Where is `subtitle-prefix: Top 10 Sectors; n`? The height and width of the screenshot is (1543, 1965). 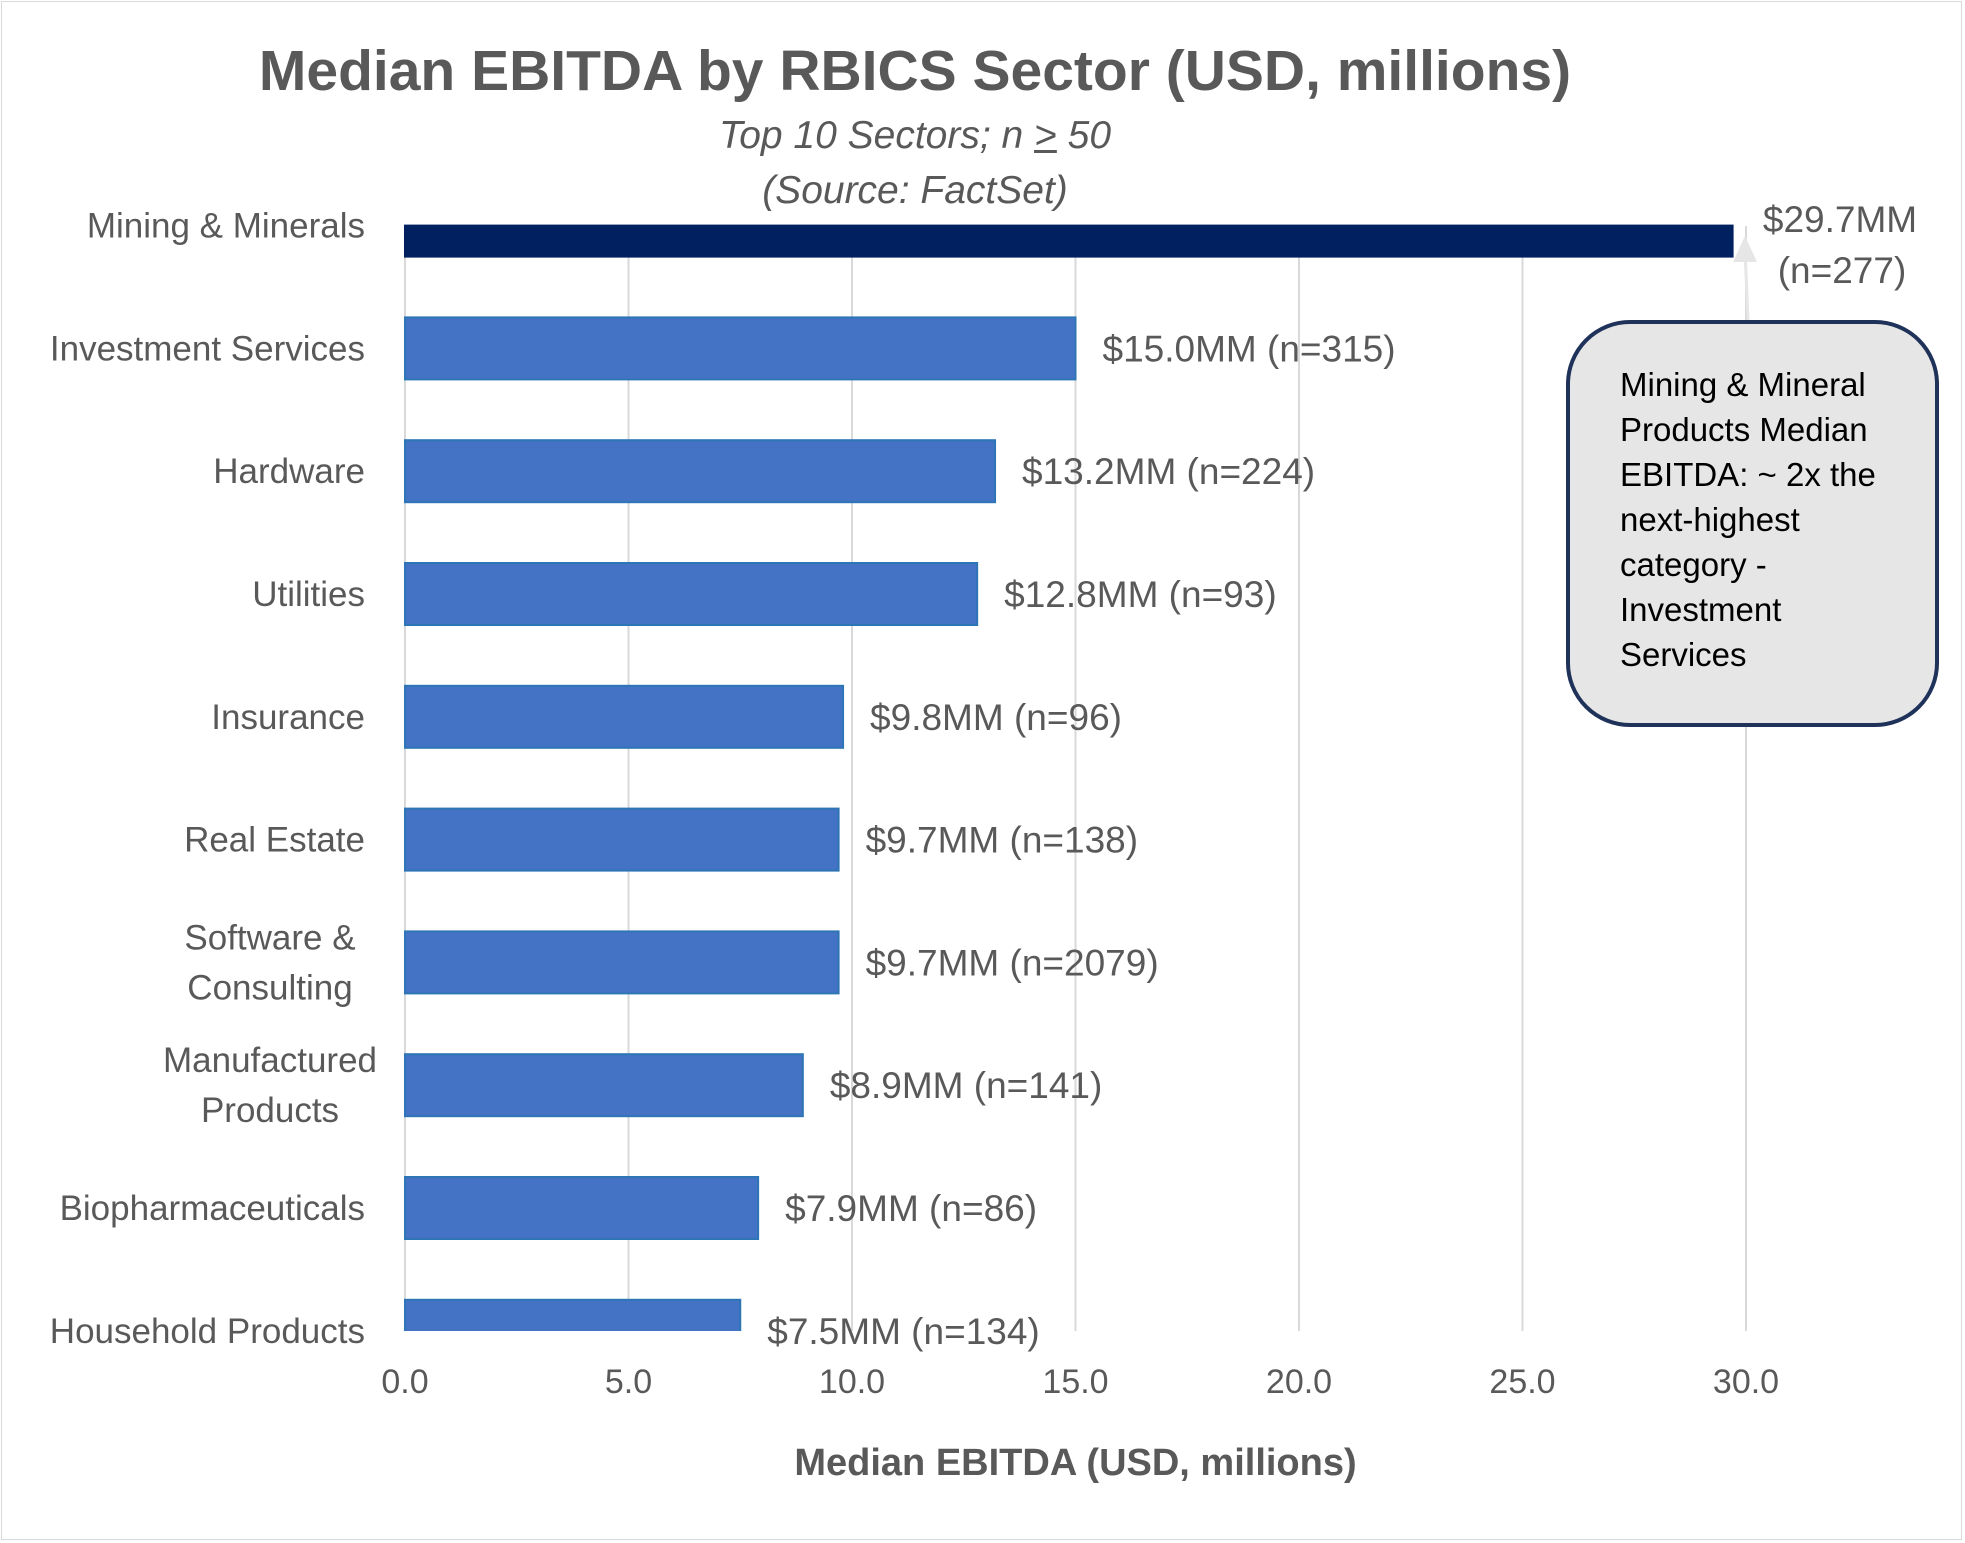 subtitle-prefix: Top 10 Sectors; n is located at coordinates (876, 135).